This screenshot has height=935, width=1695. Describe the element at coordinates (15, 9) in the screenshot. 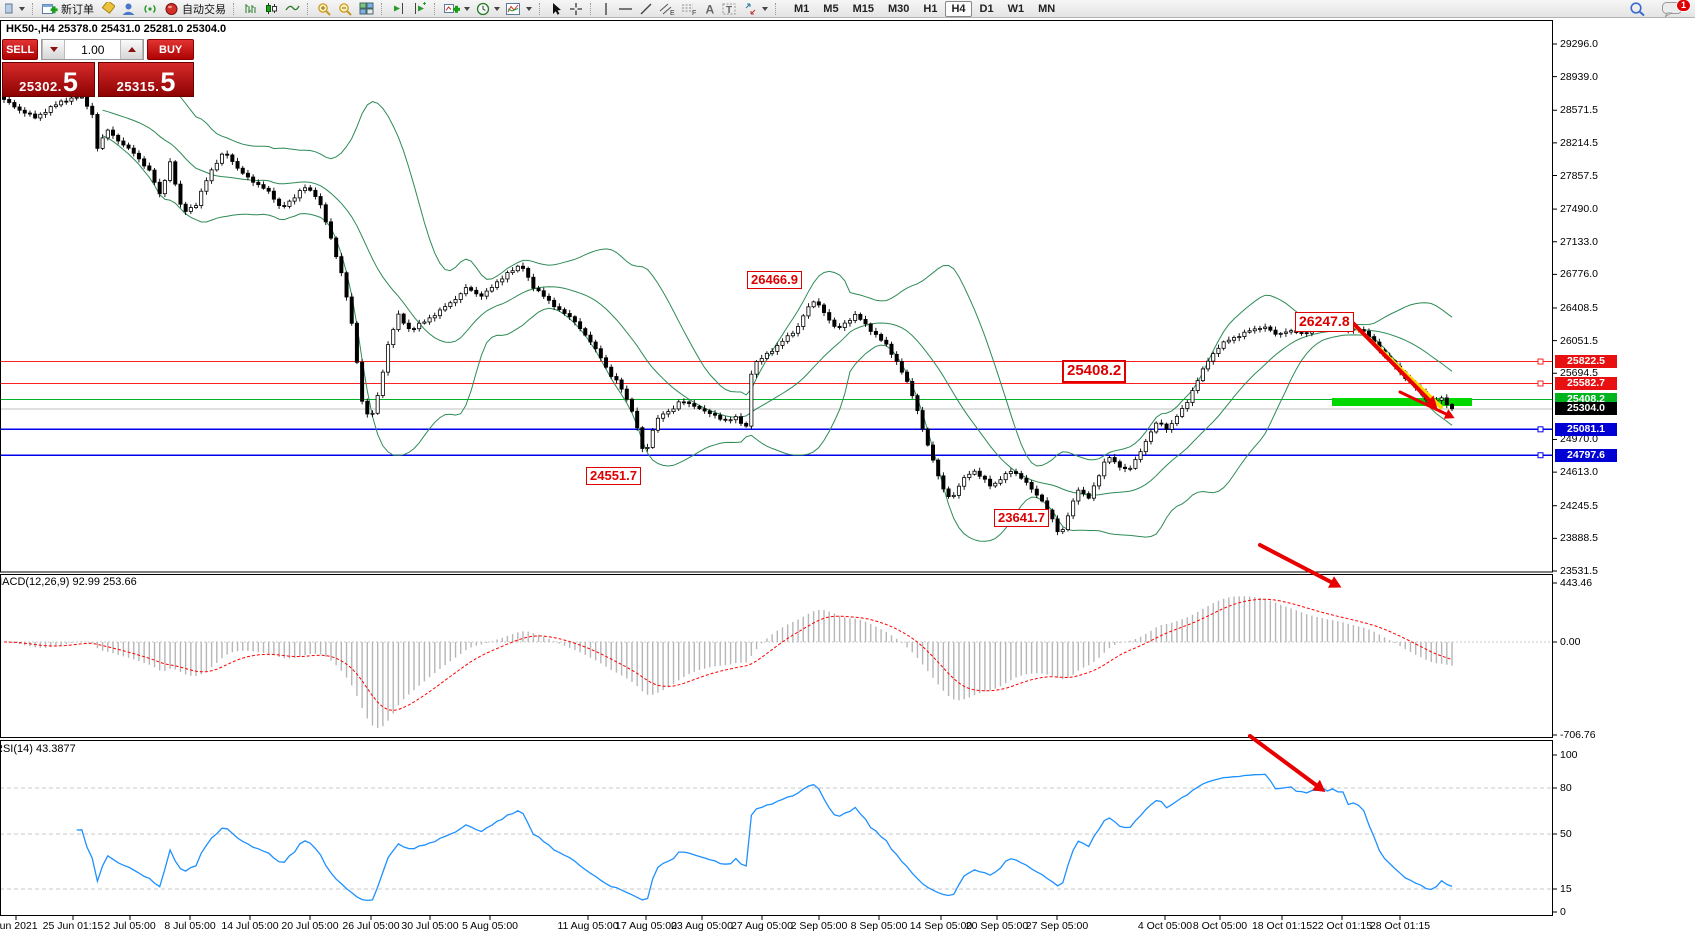

I see `clipped-toolbar-button` at that location.